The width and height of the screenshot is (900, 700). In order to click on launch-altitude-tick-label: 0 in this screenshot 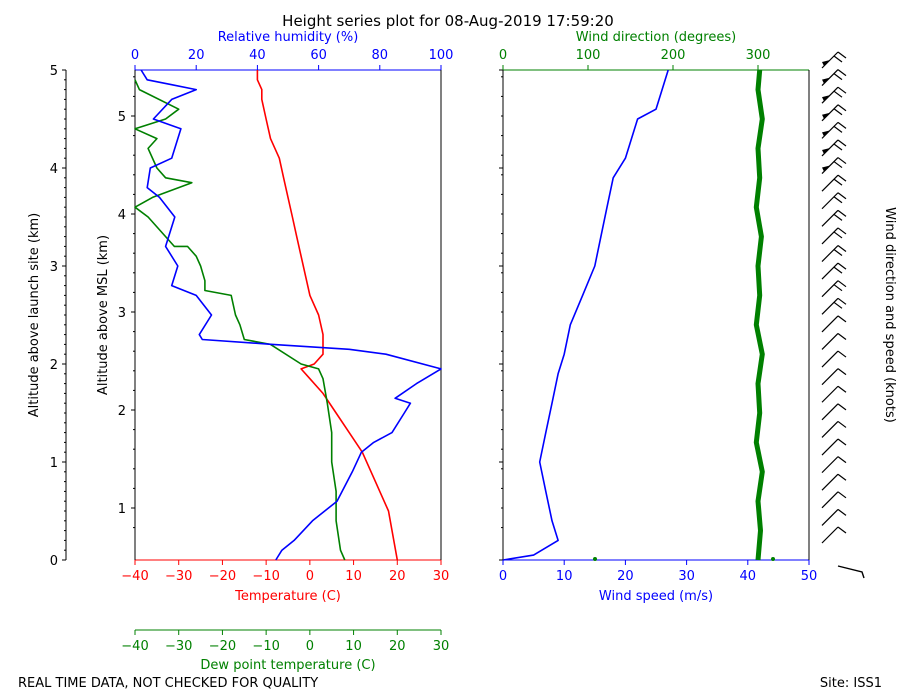, I will do `click(54, 561)`.